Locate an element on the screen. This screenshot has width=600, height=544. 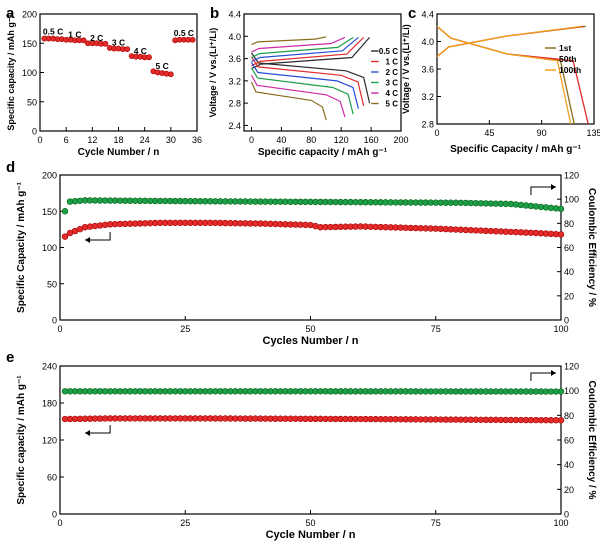
x-tick-label: 90 is located at coordinates (542, 133).